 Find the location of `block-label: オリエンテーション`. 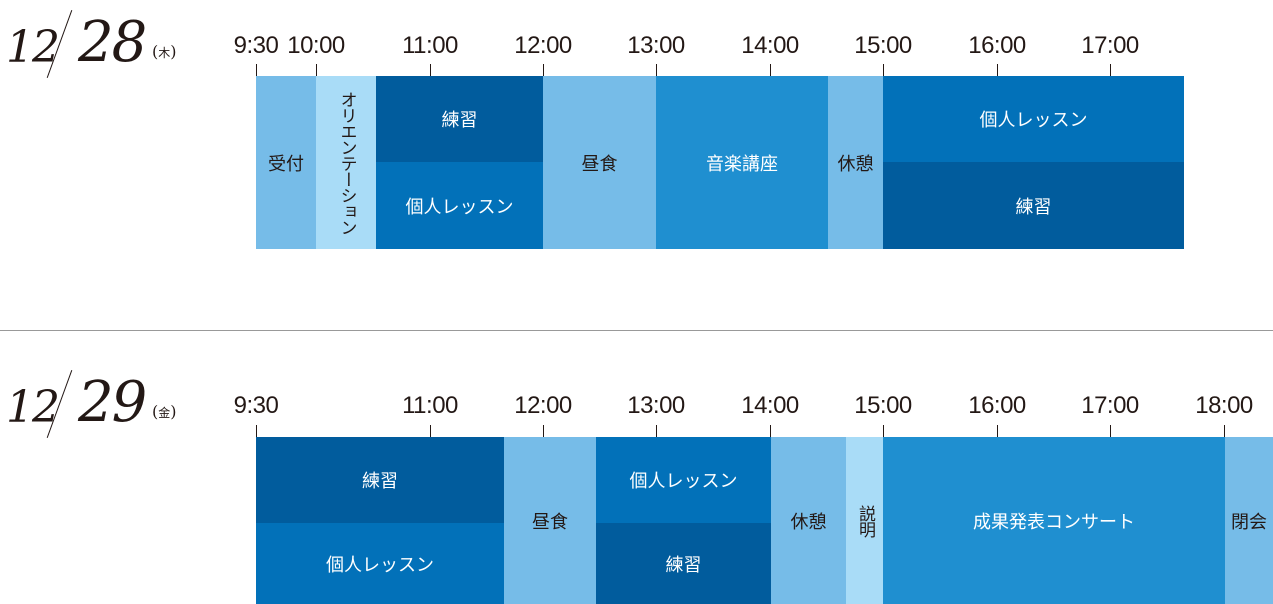

block-label: オリエンテーション is located at coordinates (346, 162).